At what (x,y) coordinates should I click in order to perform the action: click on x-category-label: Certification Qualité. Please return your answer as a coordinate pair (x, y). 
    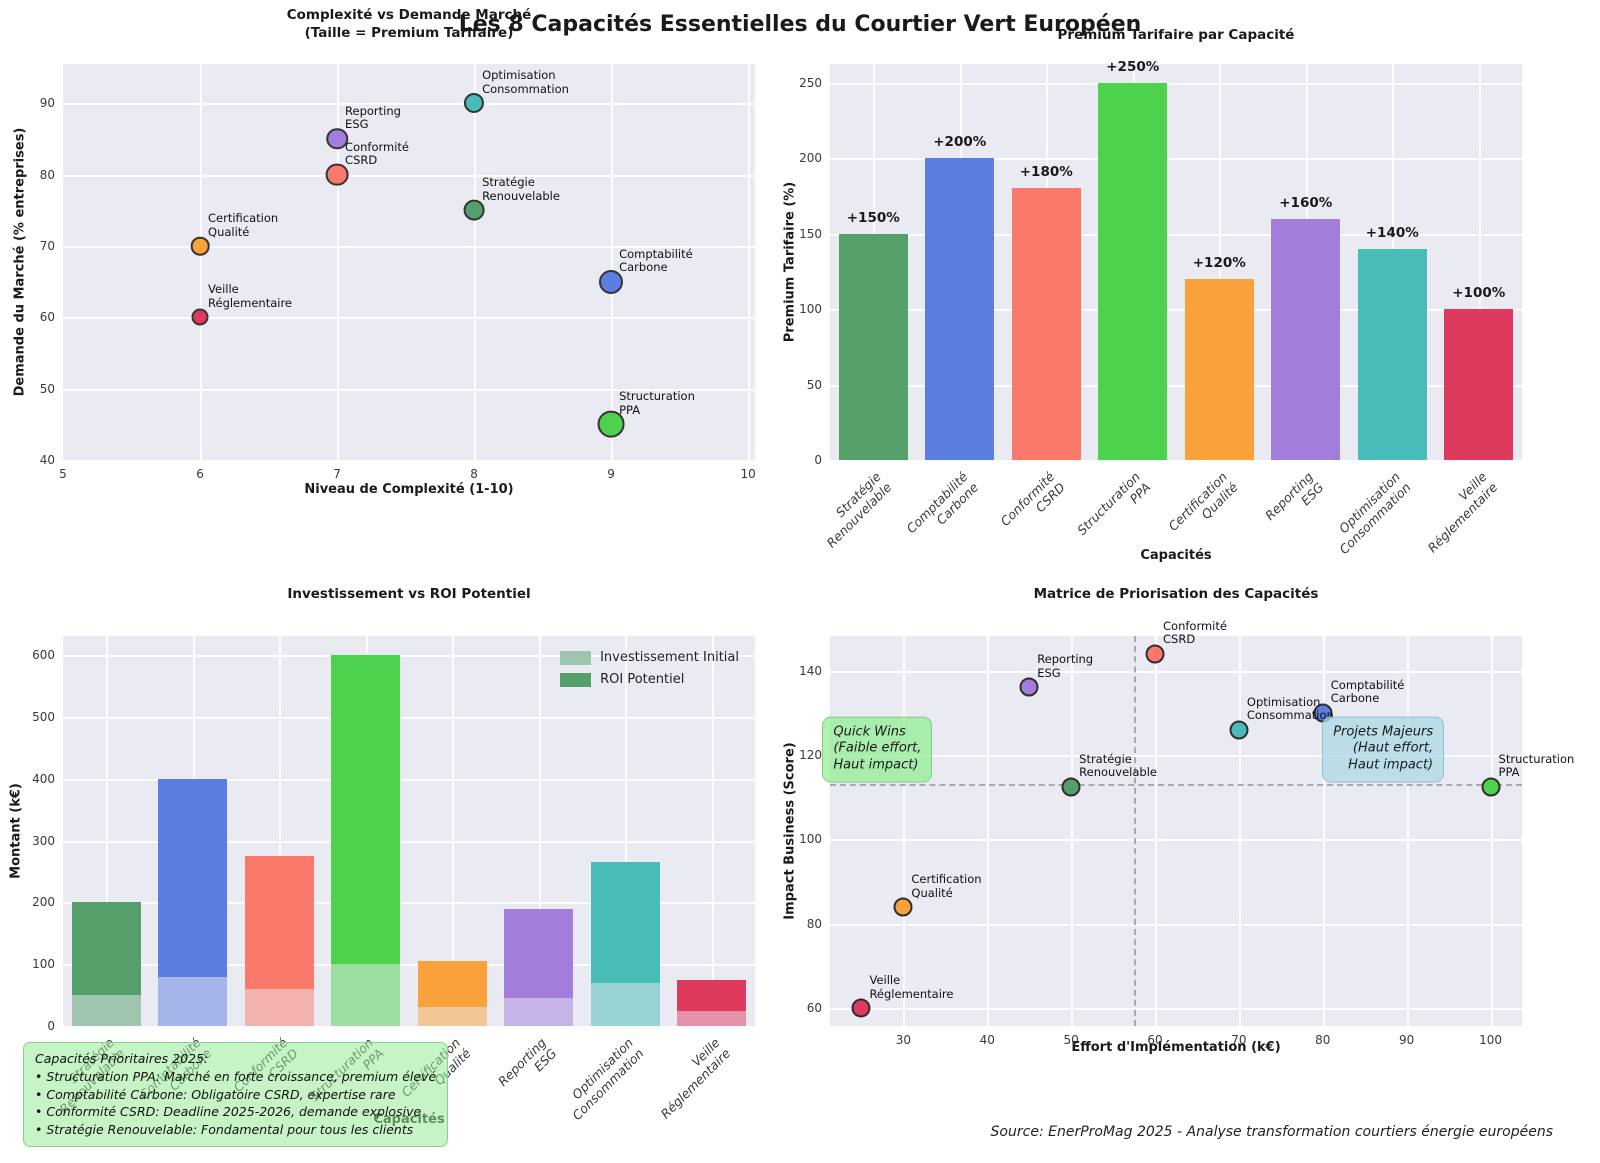
    Looking at the image, I should click on (1203, 501).